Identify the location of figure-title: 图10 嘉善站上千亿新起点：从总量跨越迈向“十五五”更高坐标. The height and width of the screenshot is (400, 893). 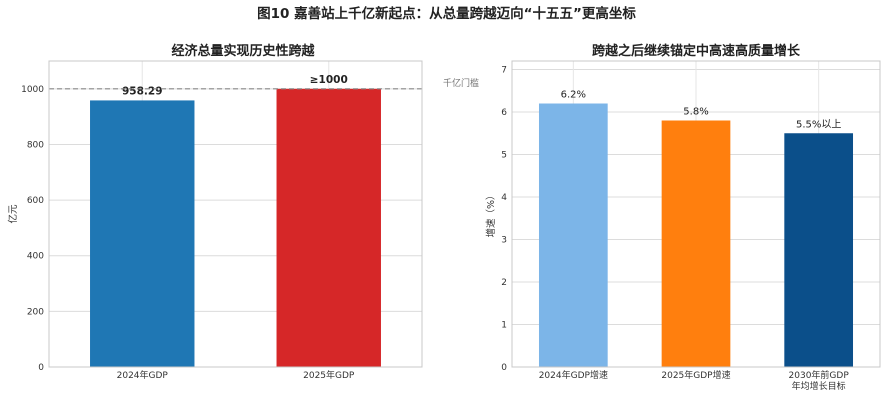
(446, 13).